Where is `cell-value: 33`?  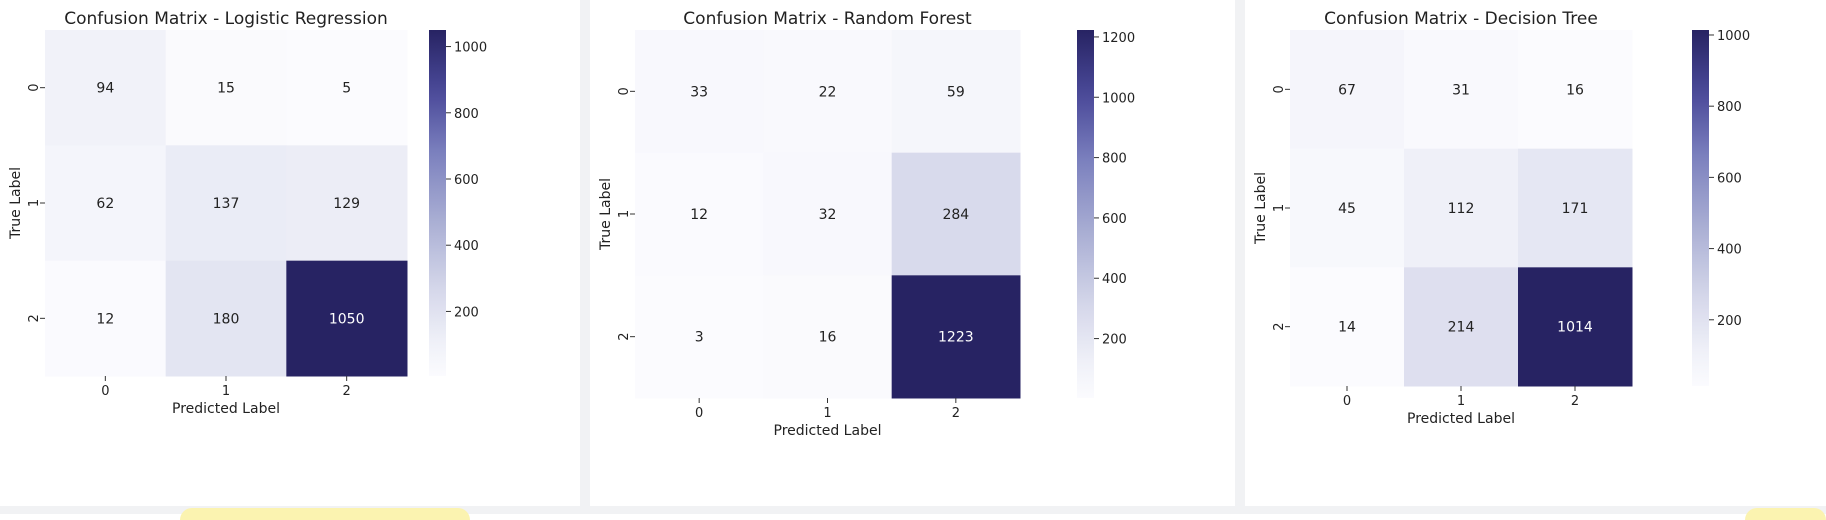
cell-value: 33 is located at coordinates (699, 92).